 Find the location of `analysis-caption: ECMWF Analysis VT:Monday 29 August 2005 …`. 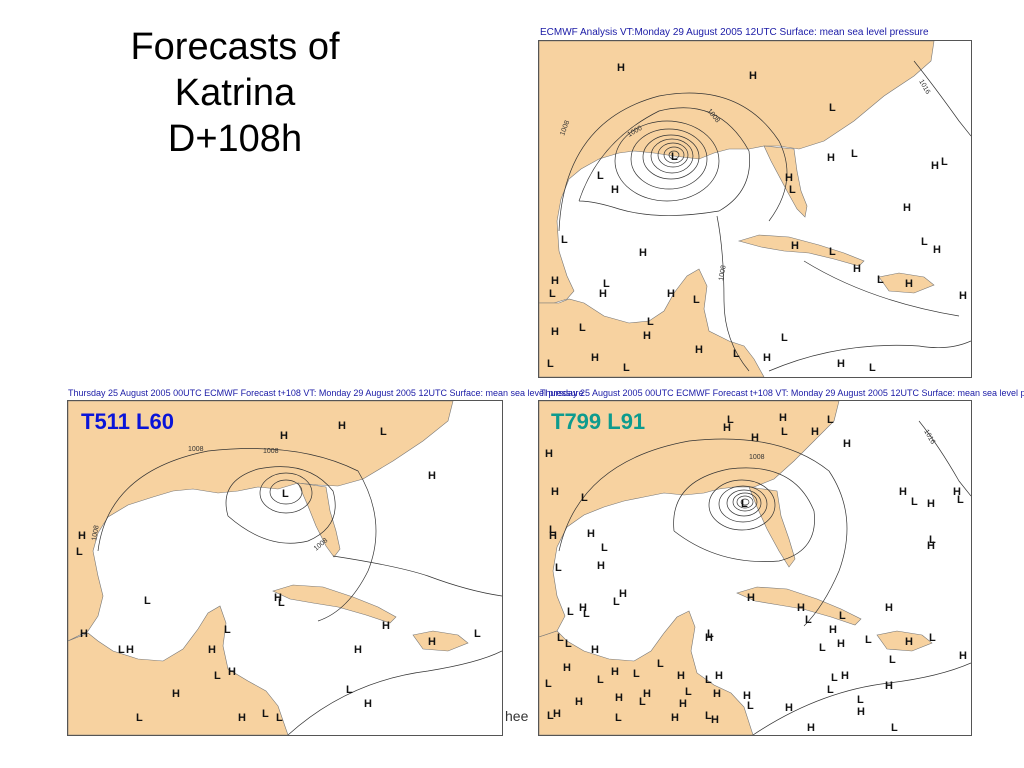

analysis-caption: ECMWF Analysis VT:Monday 29 August 2005 … is located at coordinates (734, 32).